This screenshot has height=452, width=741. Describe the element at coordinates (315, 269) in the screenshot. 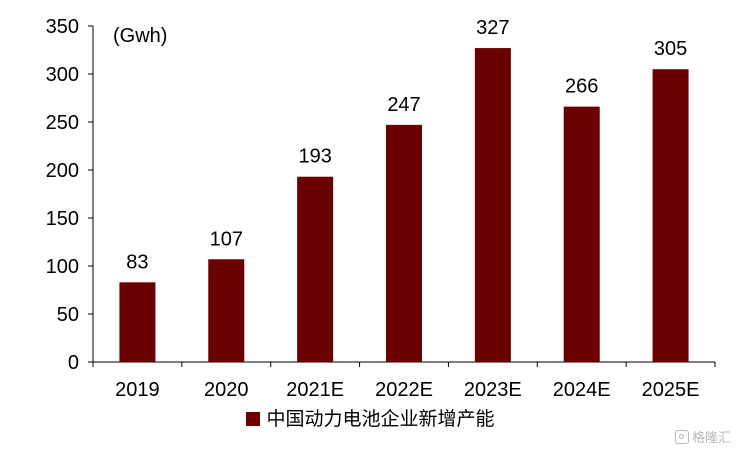

I see `bar-2021E` at that location.